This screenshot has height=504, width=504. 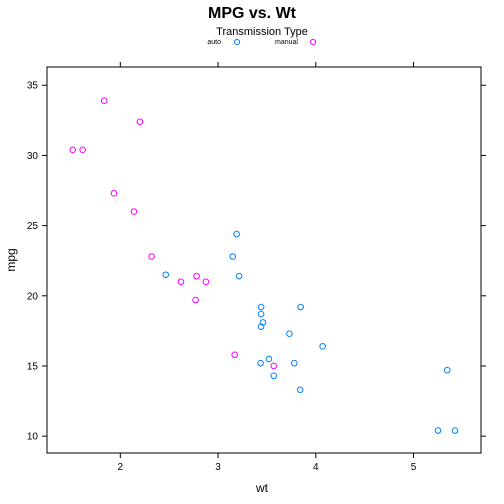 I want to click on legend-label: auto, so click(x=214, y=42).